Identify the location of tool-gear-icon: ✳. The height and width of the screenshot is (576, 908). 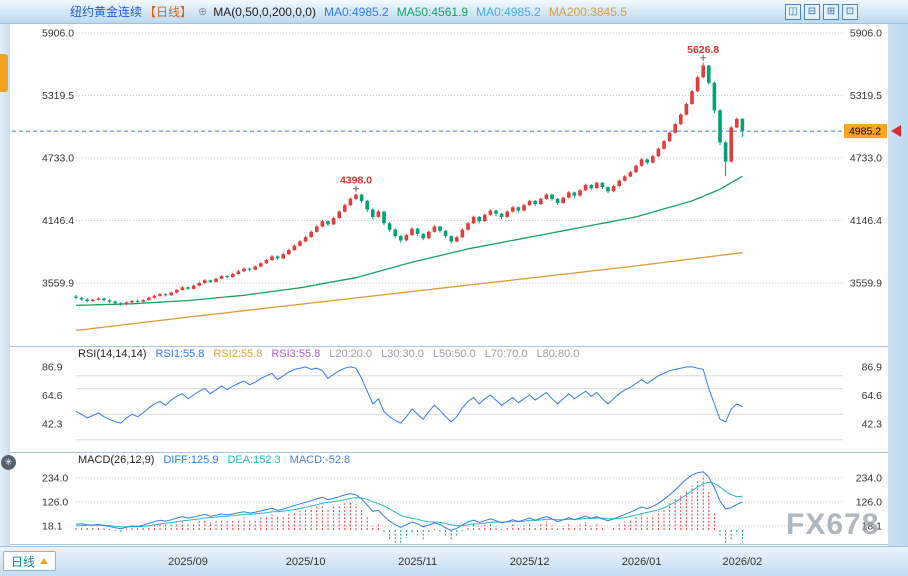
(8, 462).